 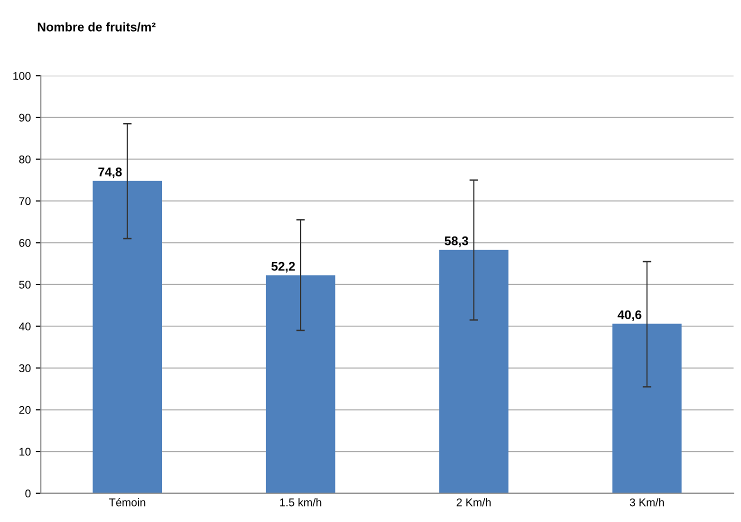 I want to click on y-tick-label: 10, so click(x=25, y=452).